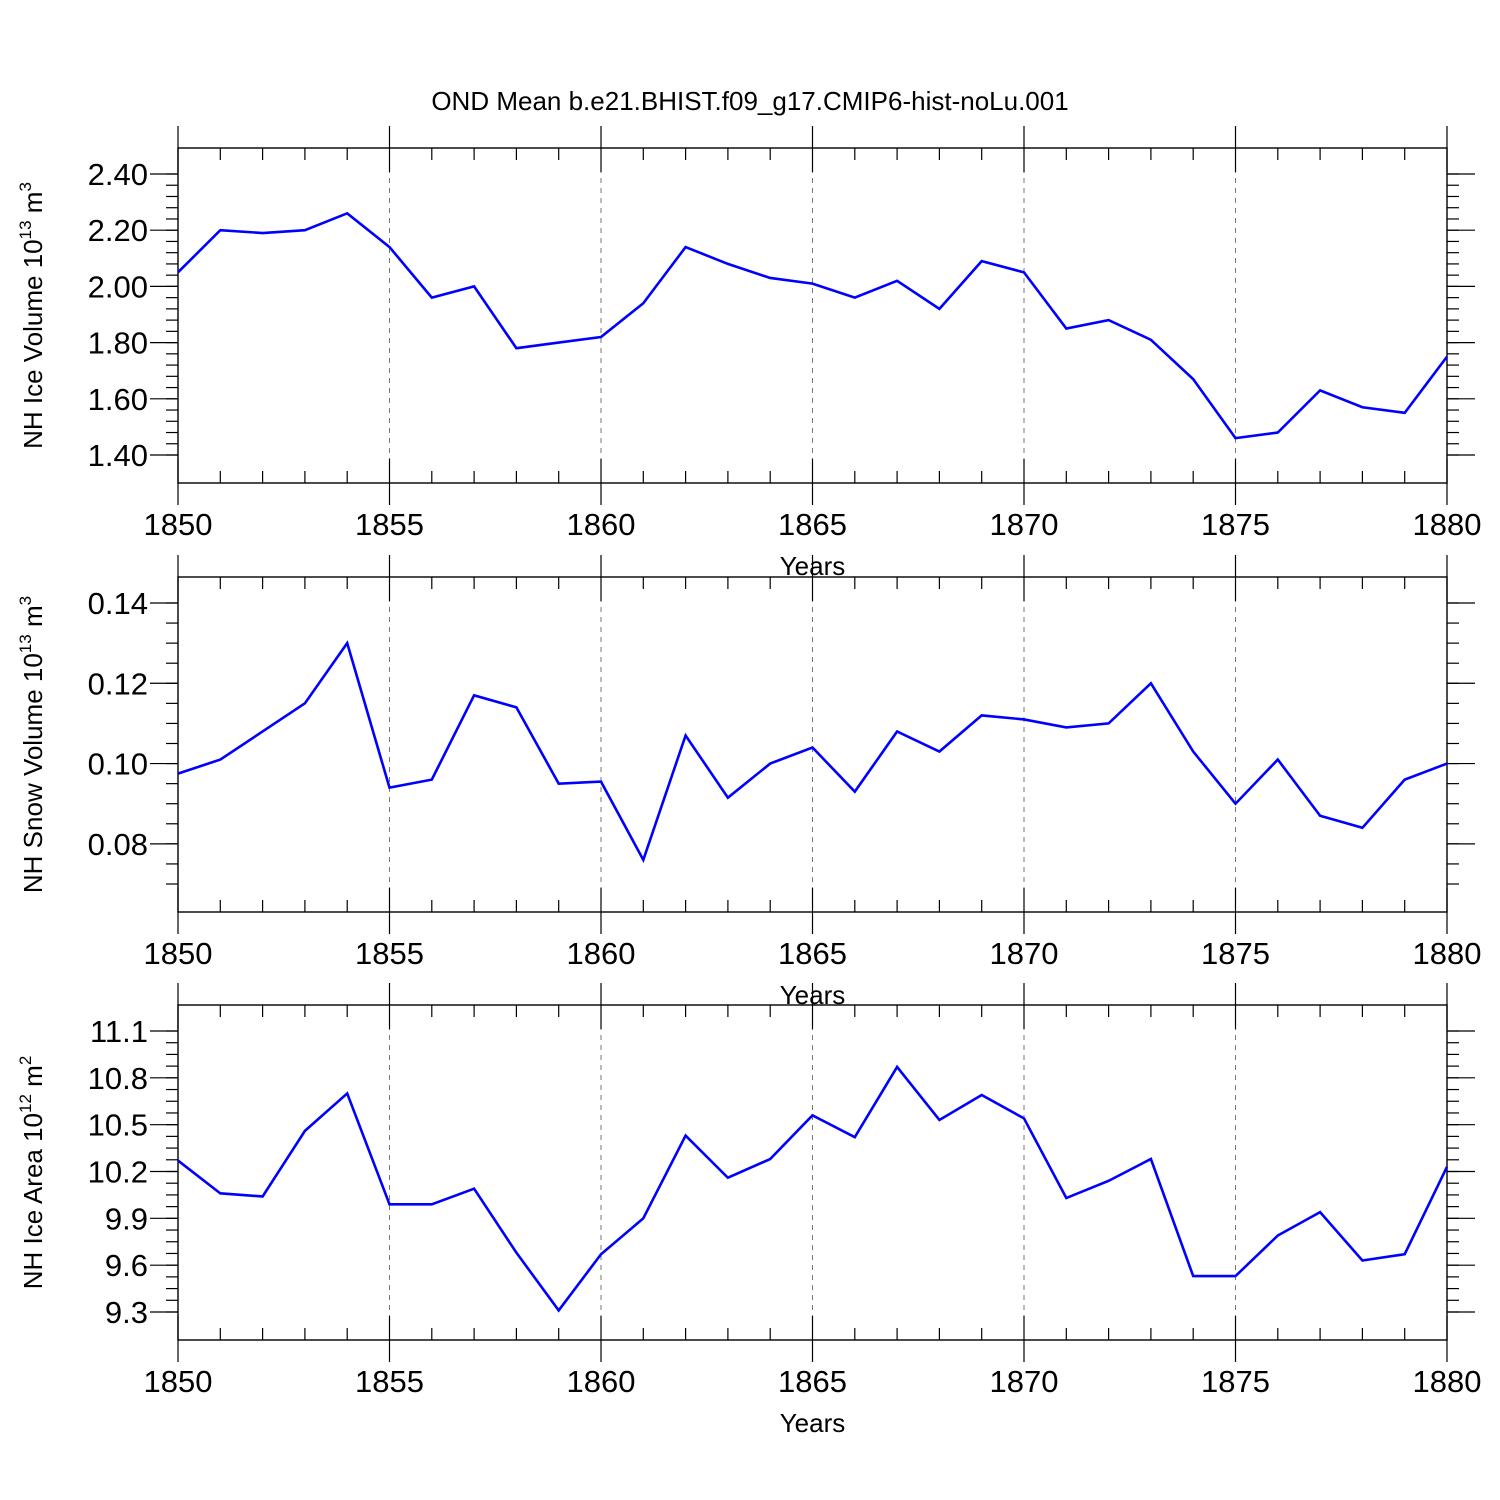  What do you see at coordinates (118, 603) in the screenshot?
I see `y-tick-label: 0.14` at bounding box center [118, 603].